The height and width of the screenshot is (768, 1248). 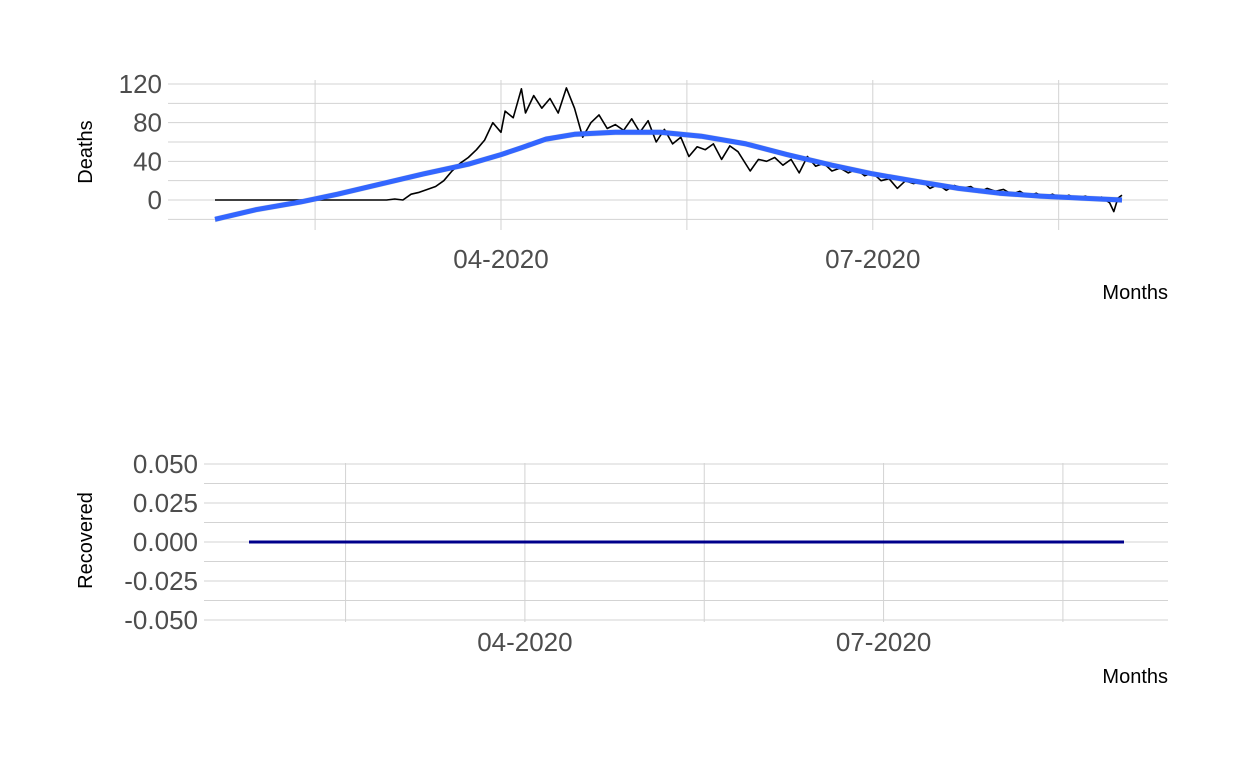 I want to click on y-tick-label: 120, so click(x=140, y=84).